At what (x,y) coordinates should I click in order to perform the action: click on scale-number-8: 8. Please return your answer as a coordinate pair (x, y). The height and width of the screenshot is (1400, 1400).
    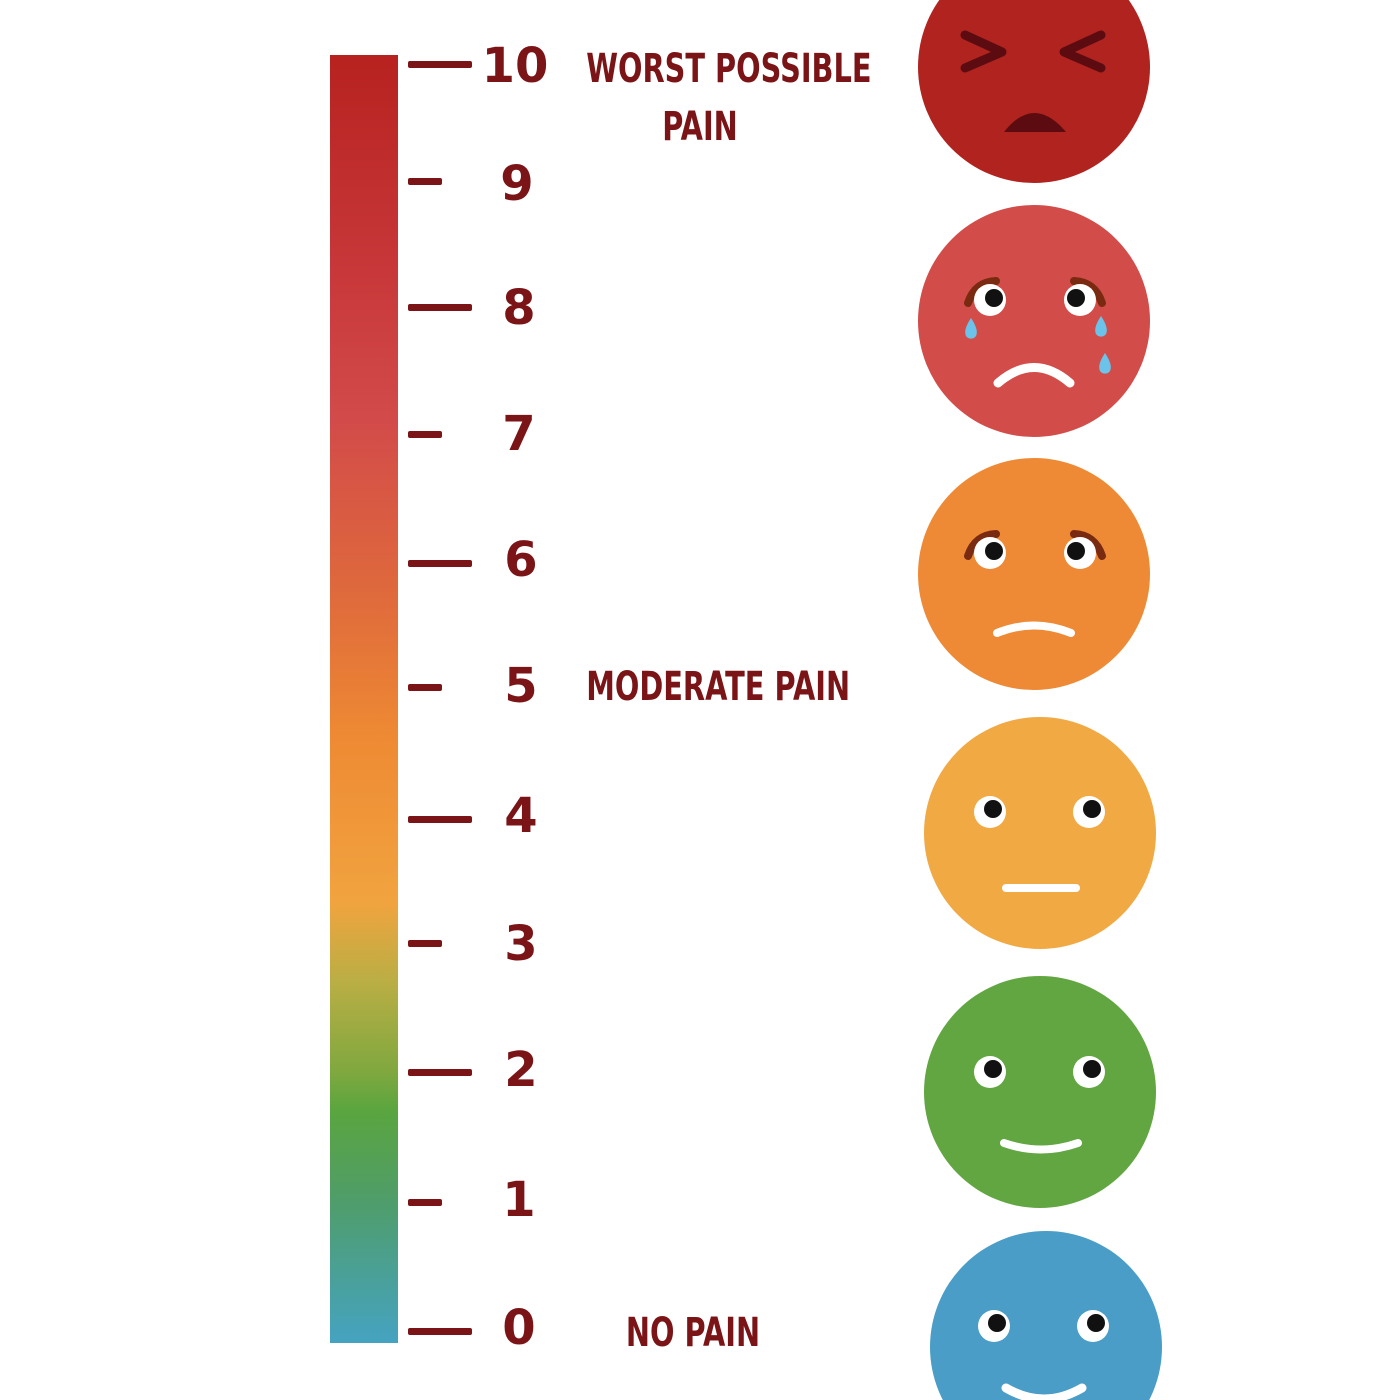
    Looking at the image, I should click on (519, 308).